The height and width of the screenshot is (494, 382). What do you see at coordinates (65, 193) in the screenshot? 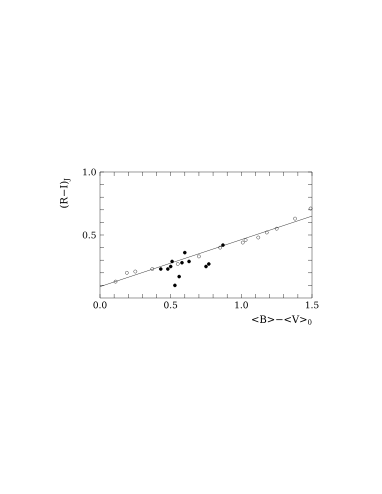
I see `y-axis-title: (R−I)$_{J}$` at bounding box center [65, 193].